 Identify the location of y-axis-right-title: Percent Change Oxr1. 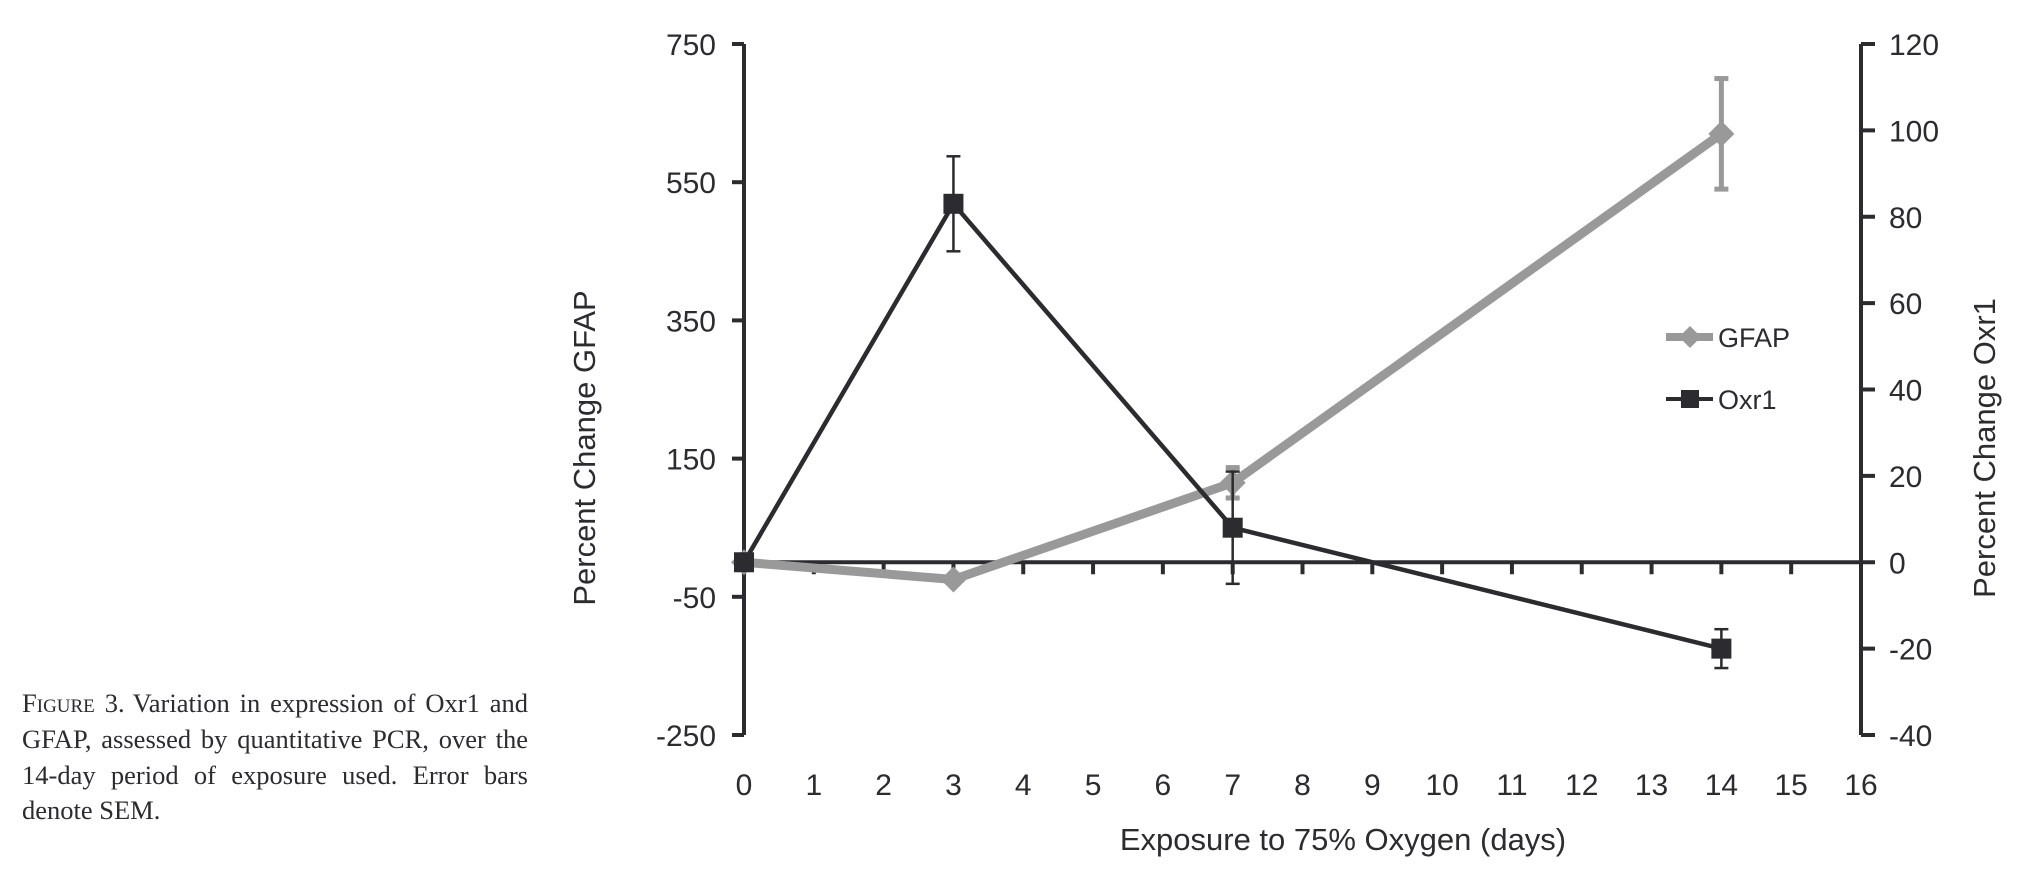
(1984, 448).